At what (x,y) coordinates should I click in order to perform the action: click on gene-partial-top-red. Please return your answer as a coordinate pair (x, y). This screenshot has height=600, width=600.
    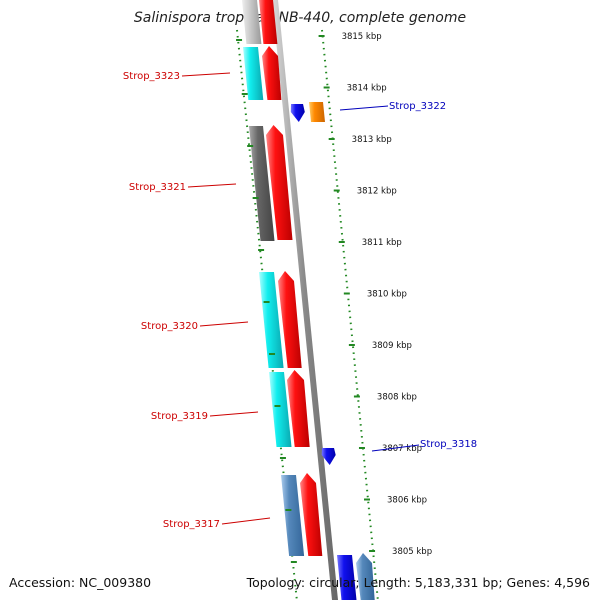
    Looking at the image, I should click on (268, 22).